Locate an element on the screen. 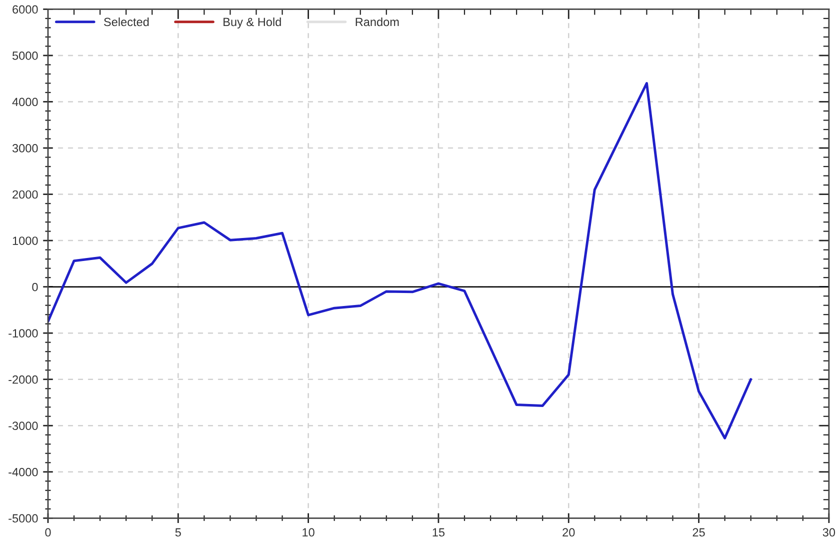 This screenshot has height=542, width=839. y-tick-label: -3000 is located at coordinates (23, 426).